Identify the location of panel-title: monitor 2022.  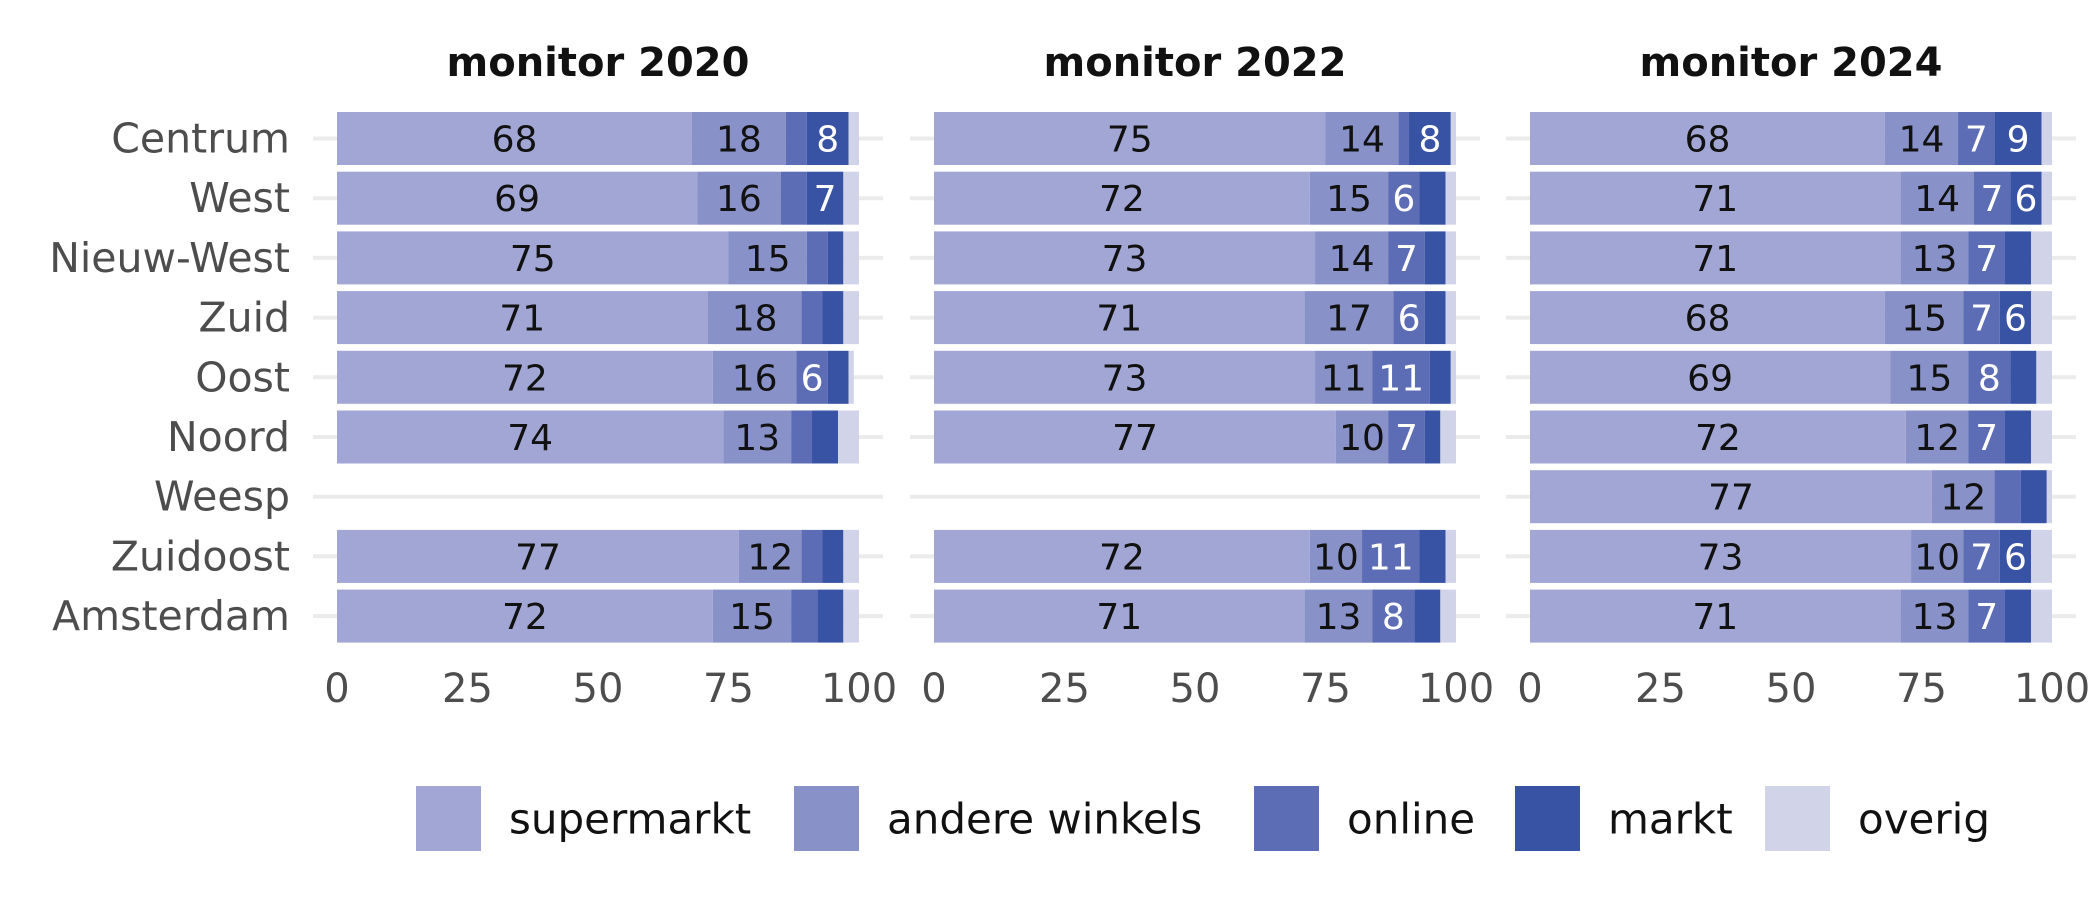
(1195, 63).